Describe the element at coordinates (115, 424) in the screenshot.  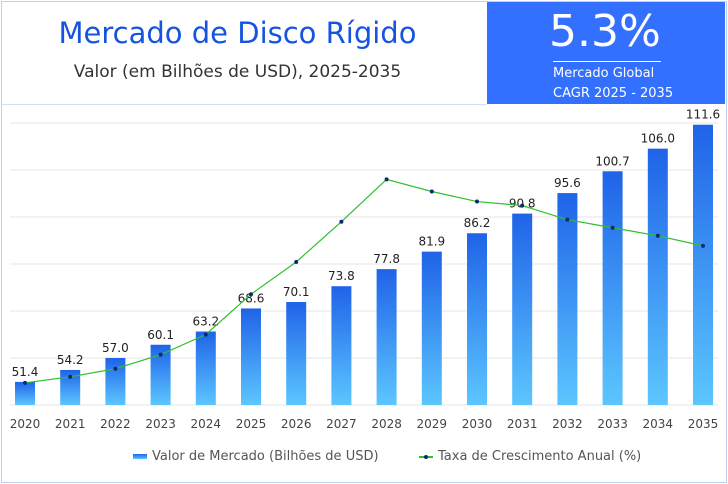
I see `x-tick-label: 2022` at that location.